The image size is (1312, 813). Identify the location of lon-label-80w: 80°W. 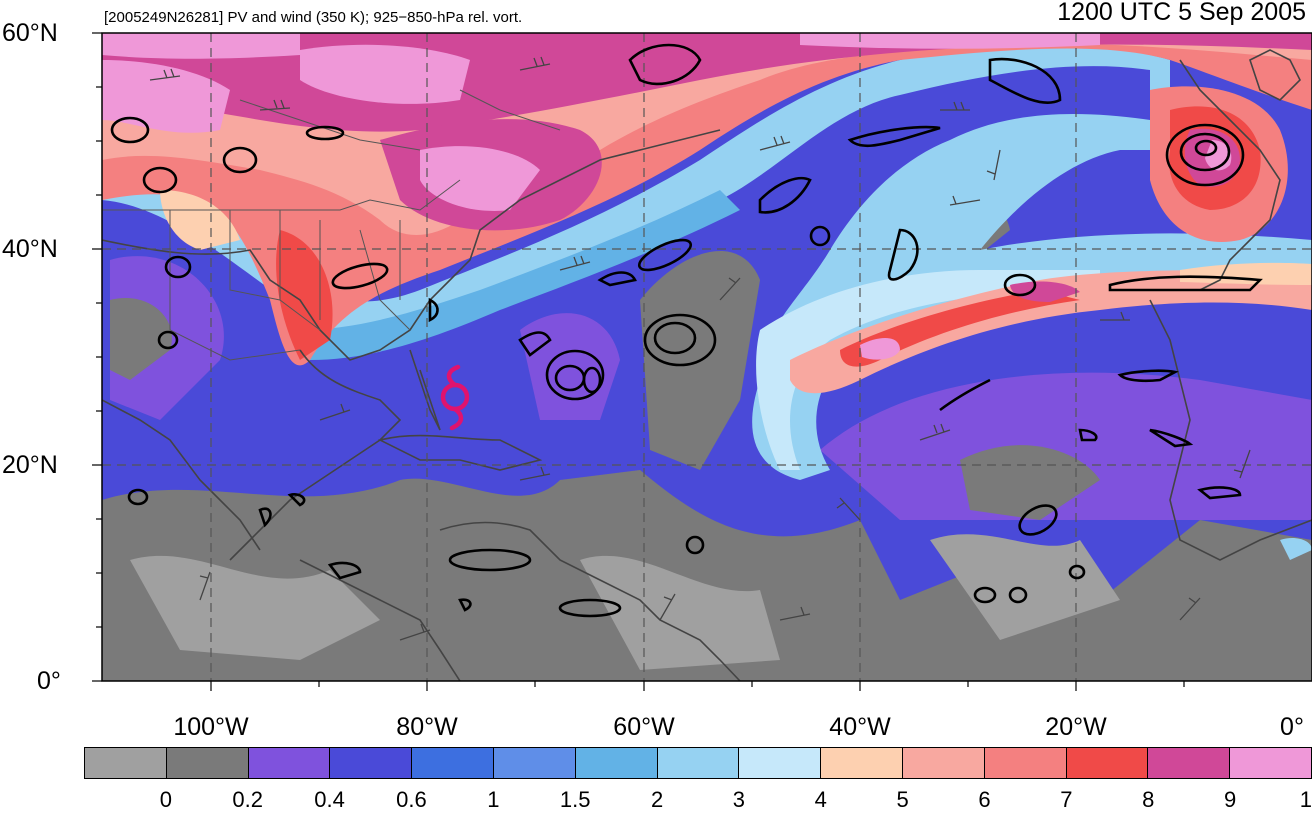
(427, 727).